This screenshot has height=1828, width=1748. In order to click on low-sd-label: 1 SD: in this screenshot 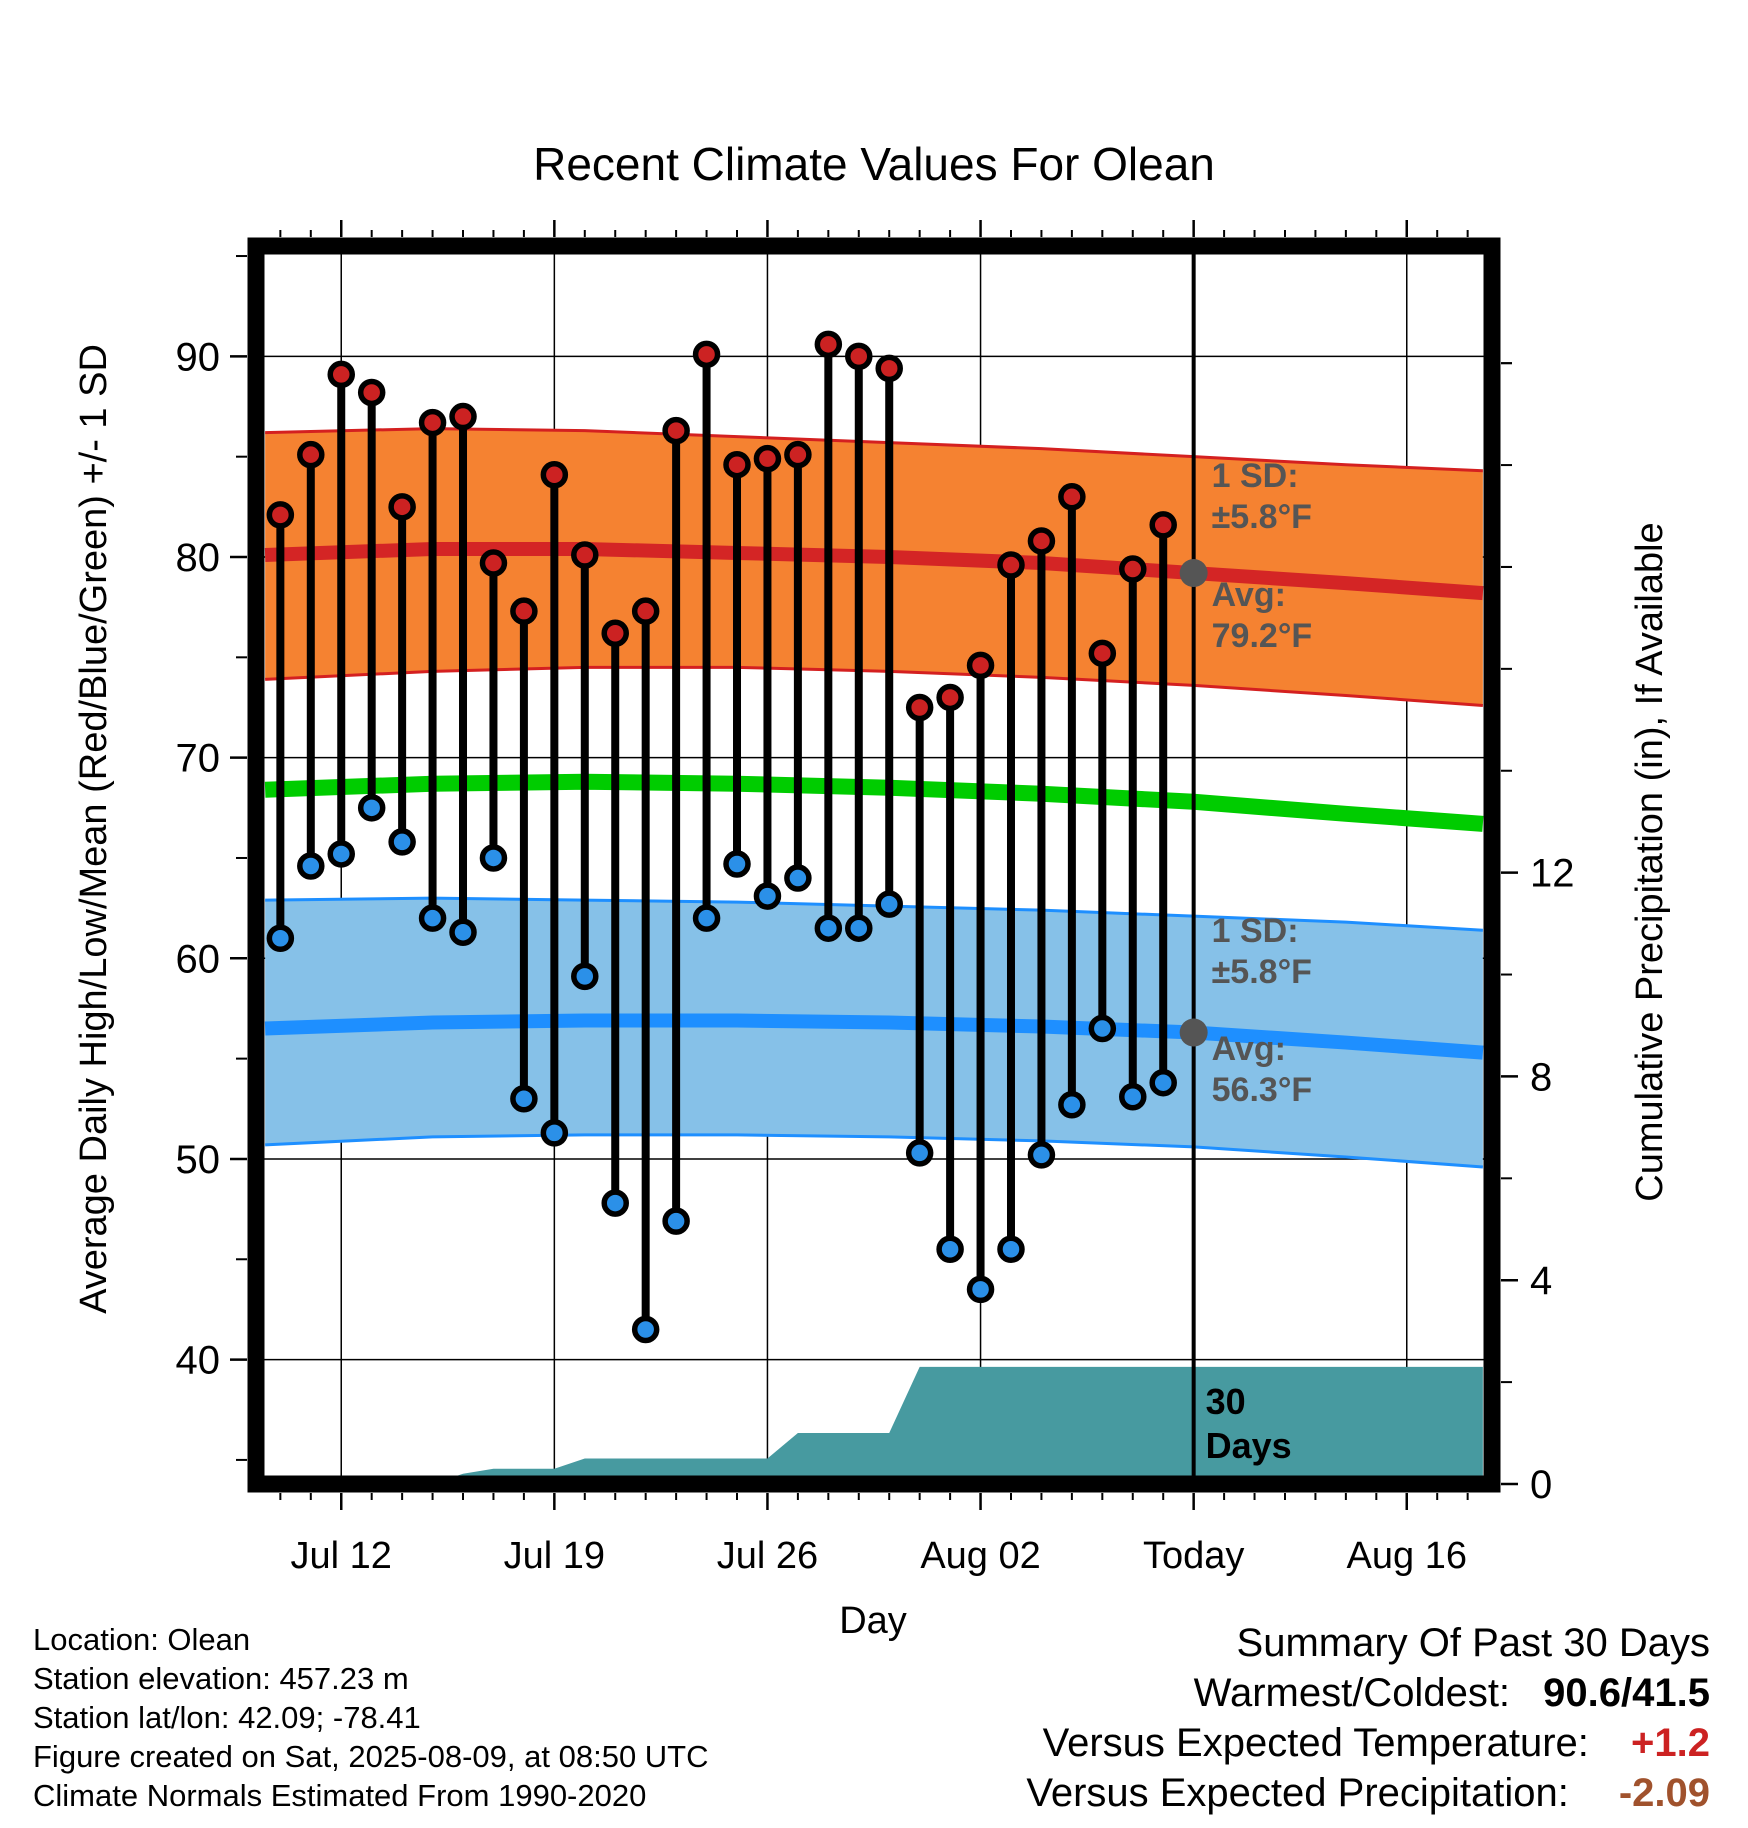, I will do `click(1255, 931)`.